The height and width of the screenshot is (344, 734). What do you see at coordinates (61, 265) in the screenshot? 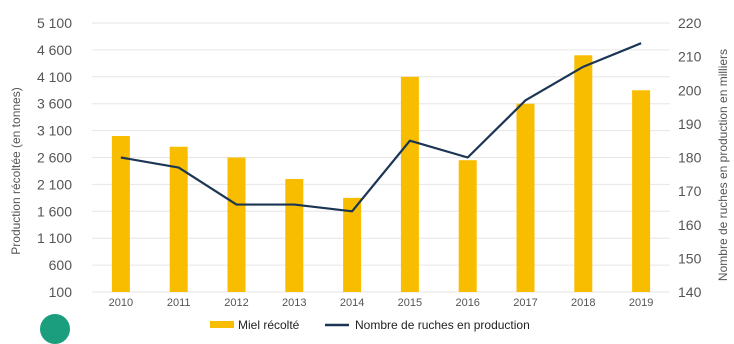
I see `left-tick-label: 600` at bounding box center [61, 265].